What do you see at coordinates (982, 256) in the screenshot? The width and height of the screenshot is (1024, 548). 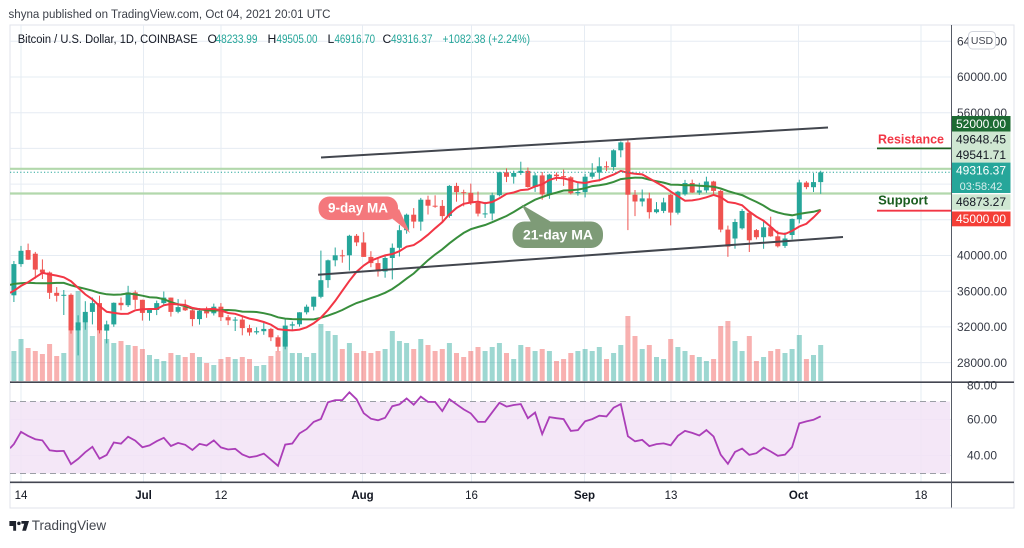 I see `svg-text: 40000.00` at bounding box center [982, 256].